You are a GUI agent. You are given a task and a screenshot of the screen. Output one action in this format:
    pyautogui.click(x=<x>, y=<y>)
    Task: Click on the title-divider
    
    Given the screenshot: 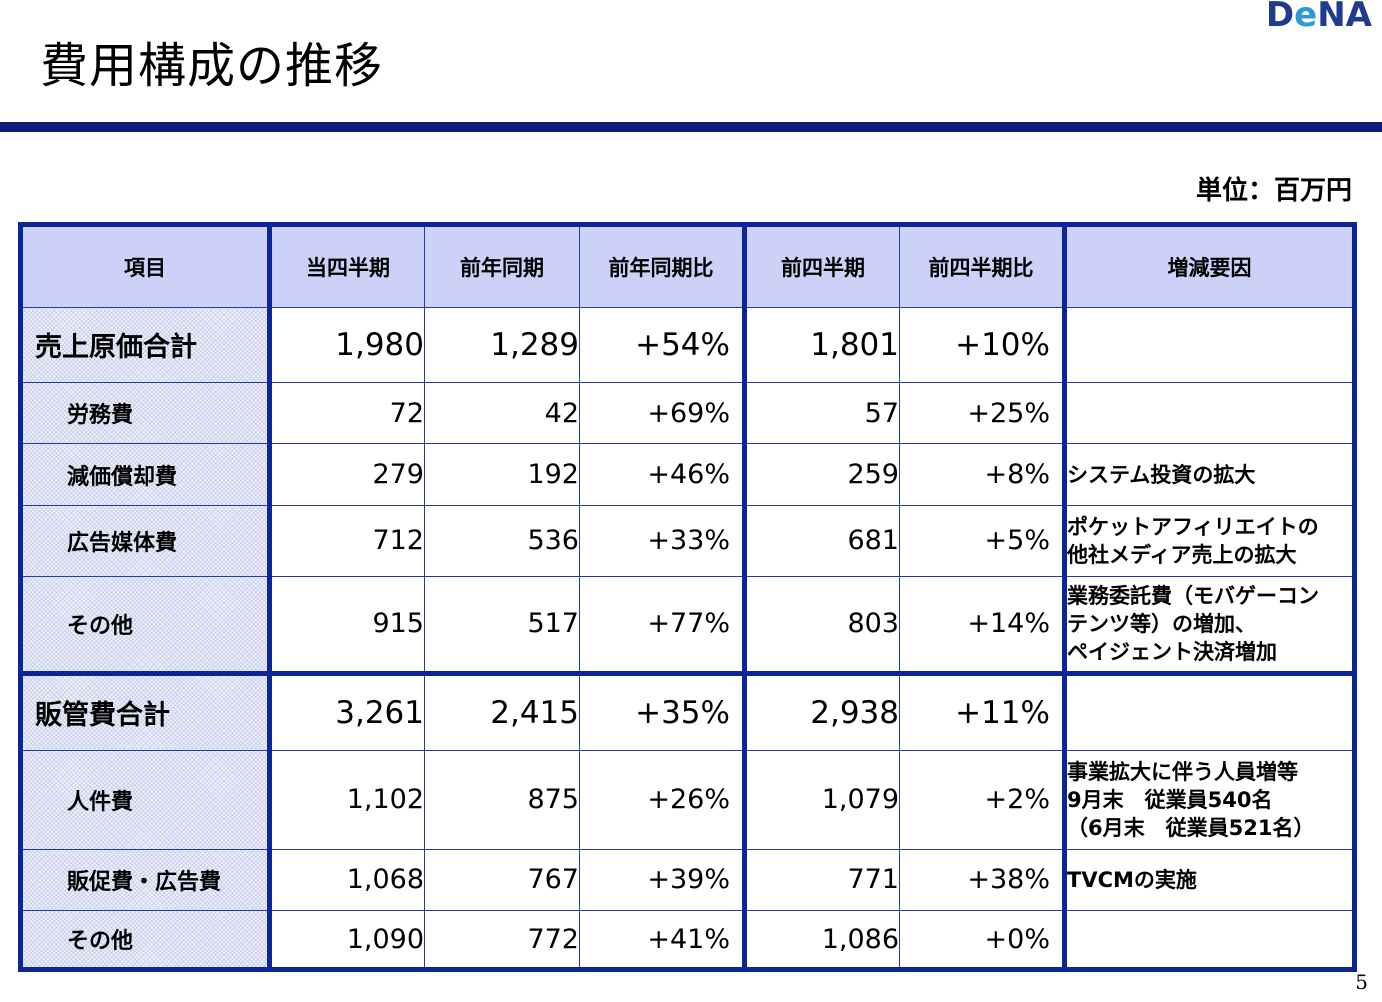 What is the action you would take?
    pyautogui.click(x=691, y=127)
    